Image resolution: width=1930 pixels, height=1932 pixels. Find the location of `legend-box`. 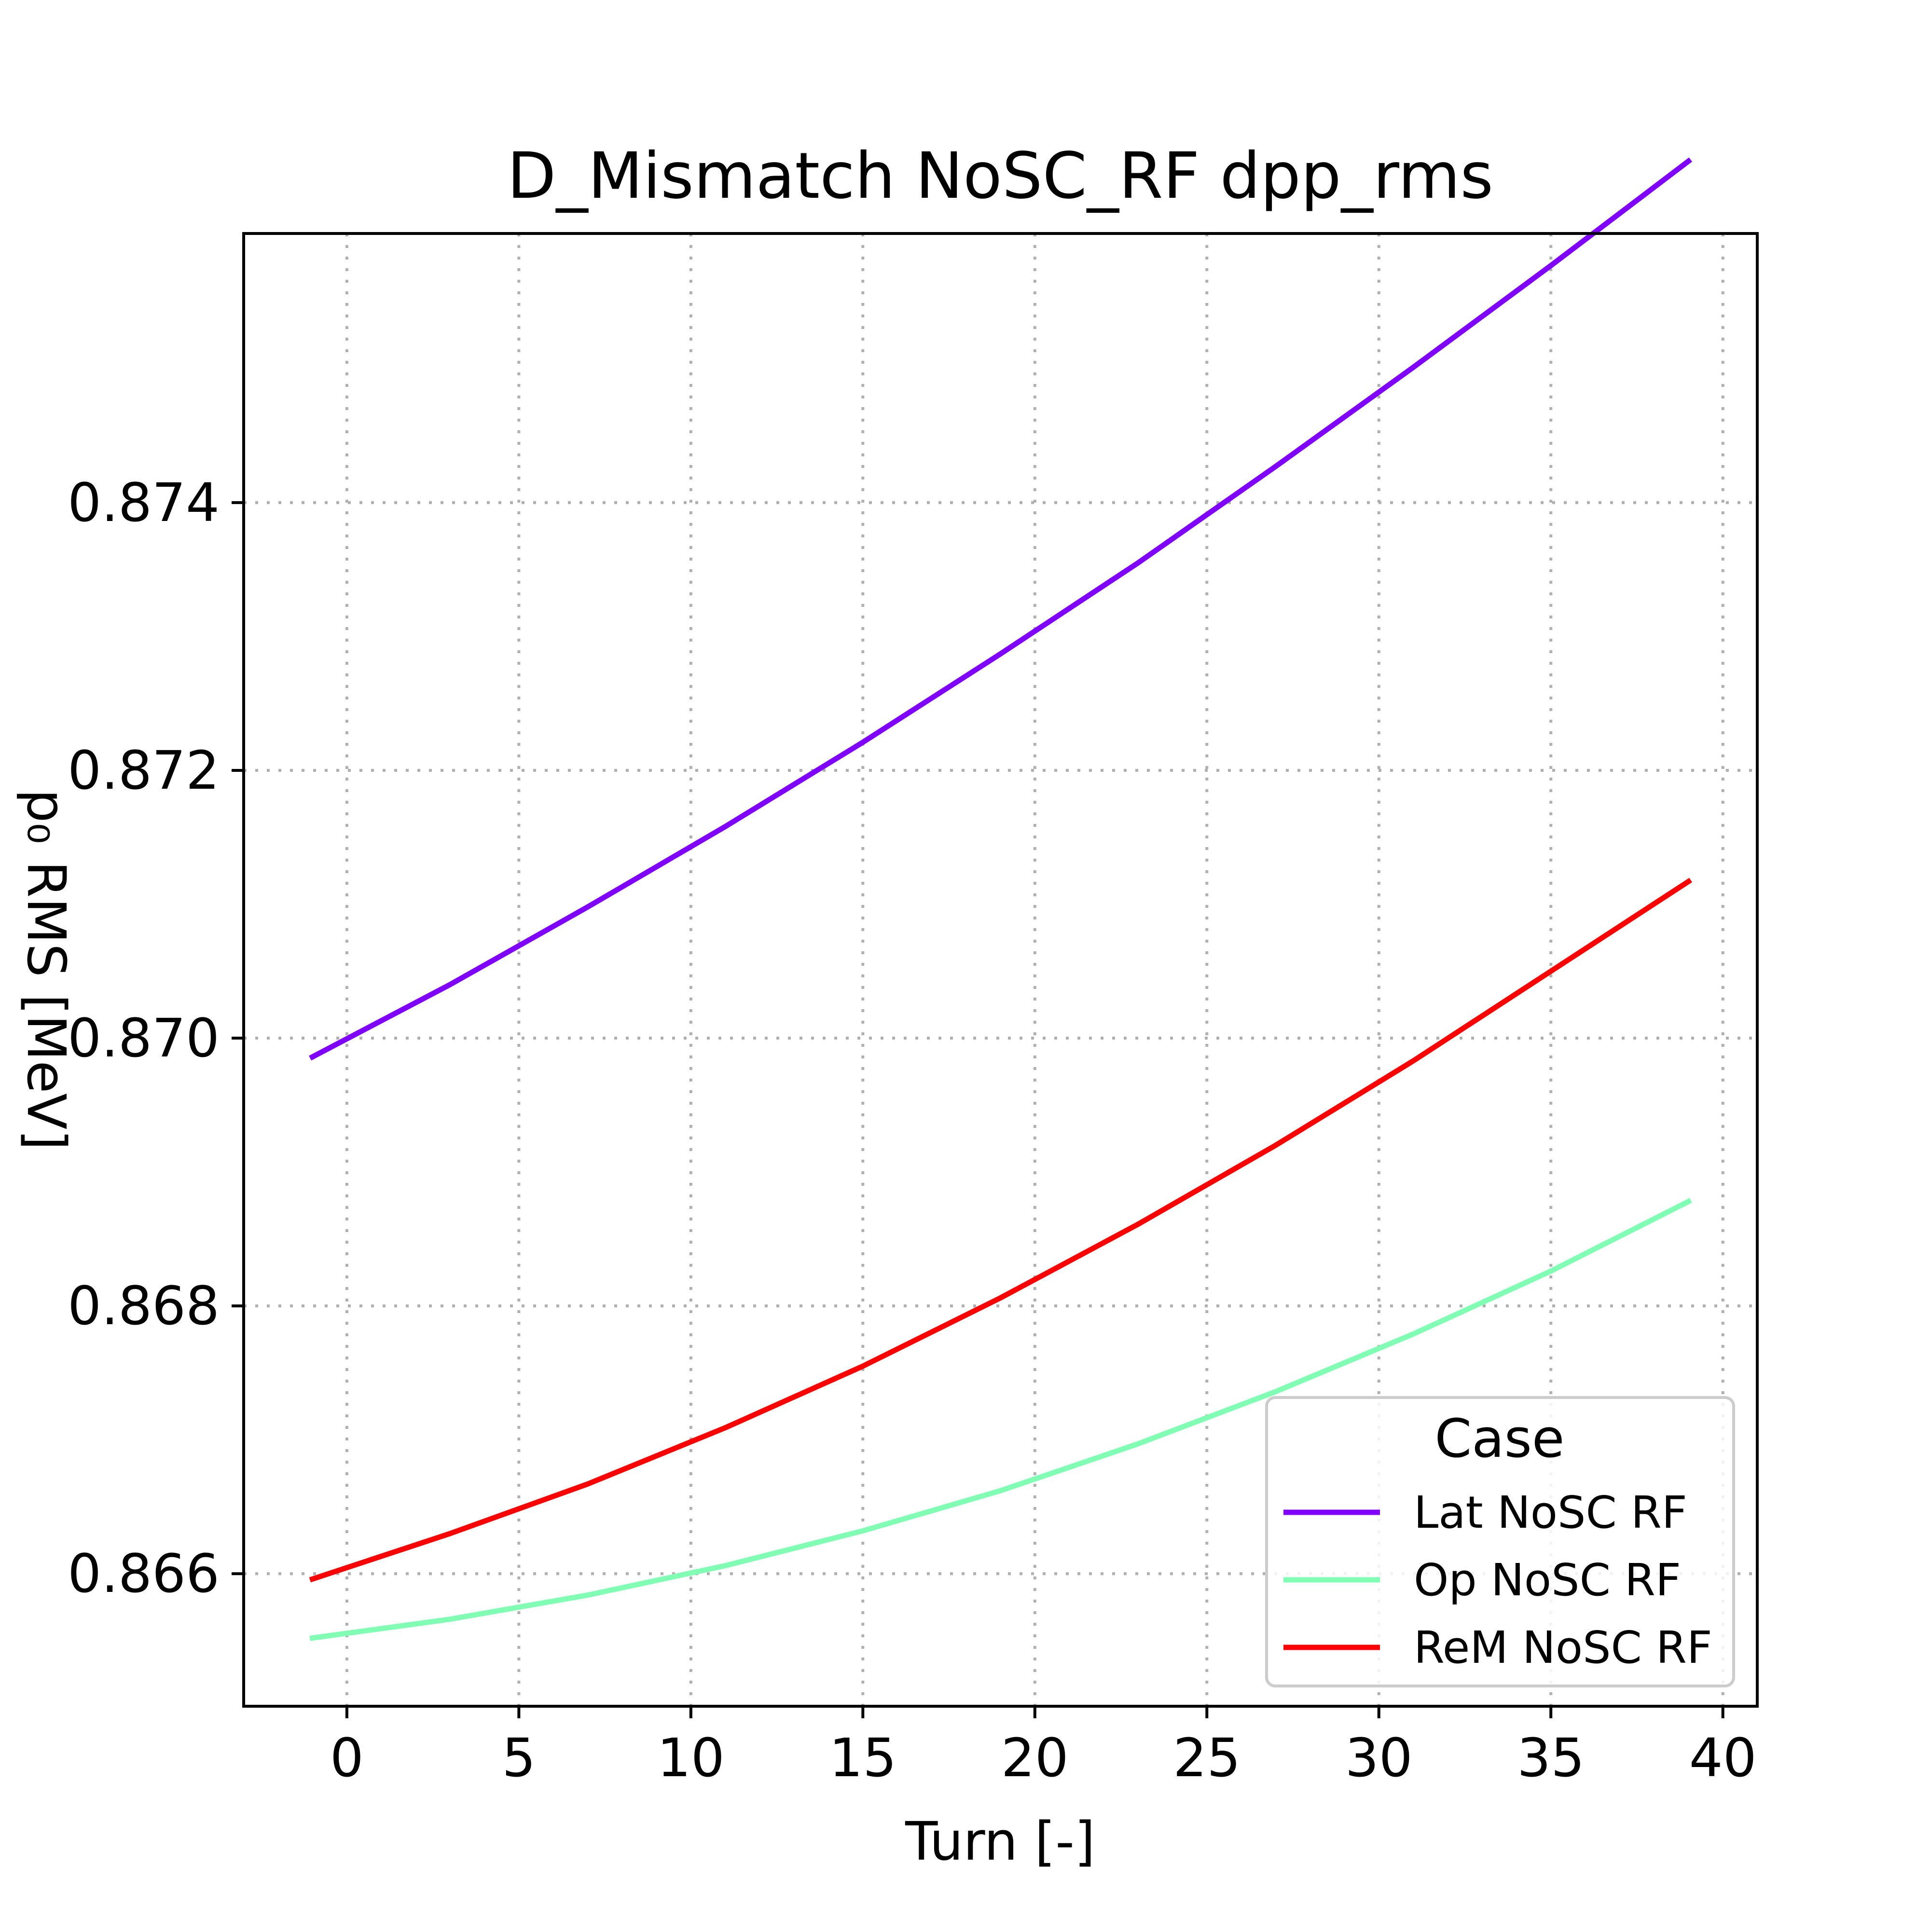

legend-box is located at coordinates (1500, 1542).